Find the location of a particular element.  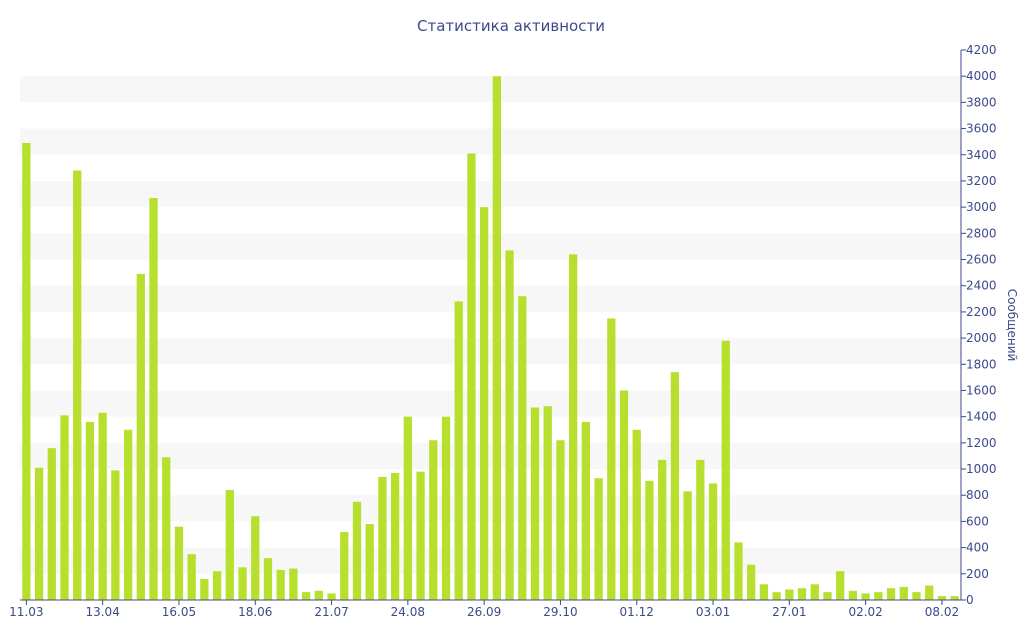

x-tick-label: 16.05 is located at coordinates (179, 612).